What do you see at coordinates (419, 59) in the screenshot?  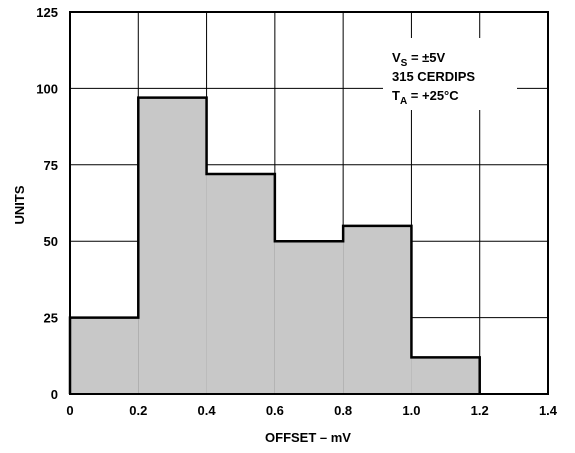 I see `supply-voltage-label: VS = ±5V` at bounding box center [419, 59].